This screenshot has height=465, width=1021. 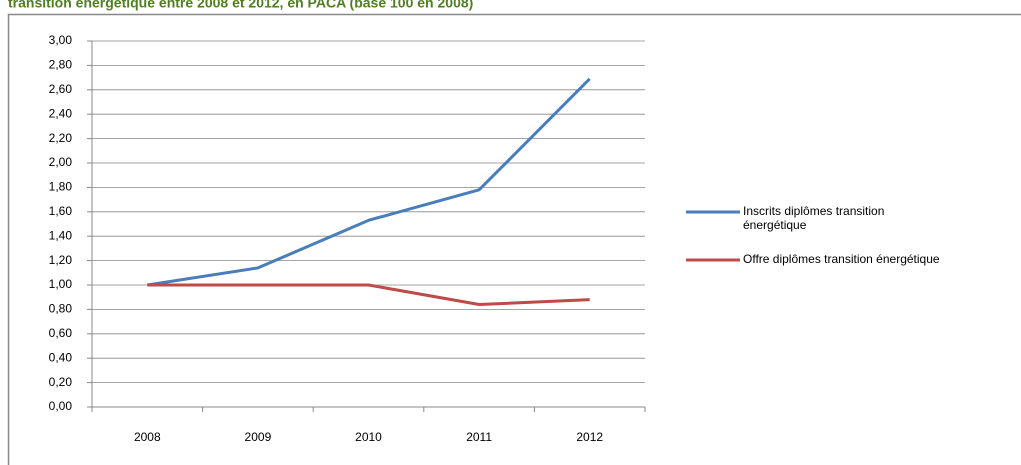 I want to click on y-tick-label: 0,40, so click(x=61, y=357).